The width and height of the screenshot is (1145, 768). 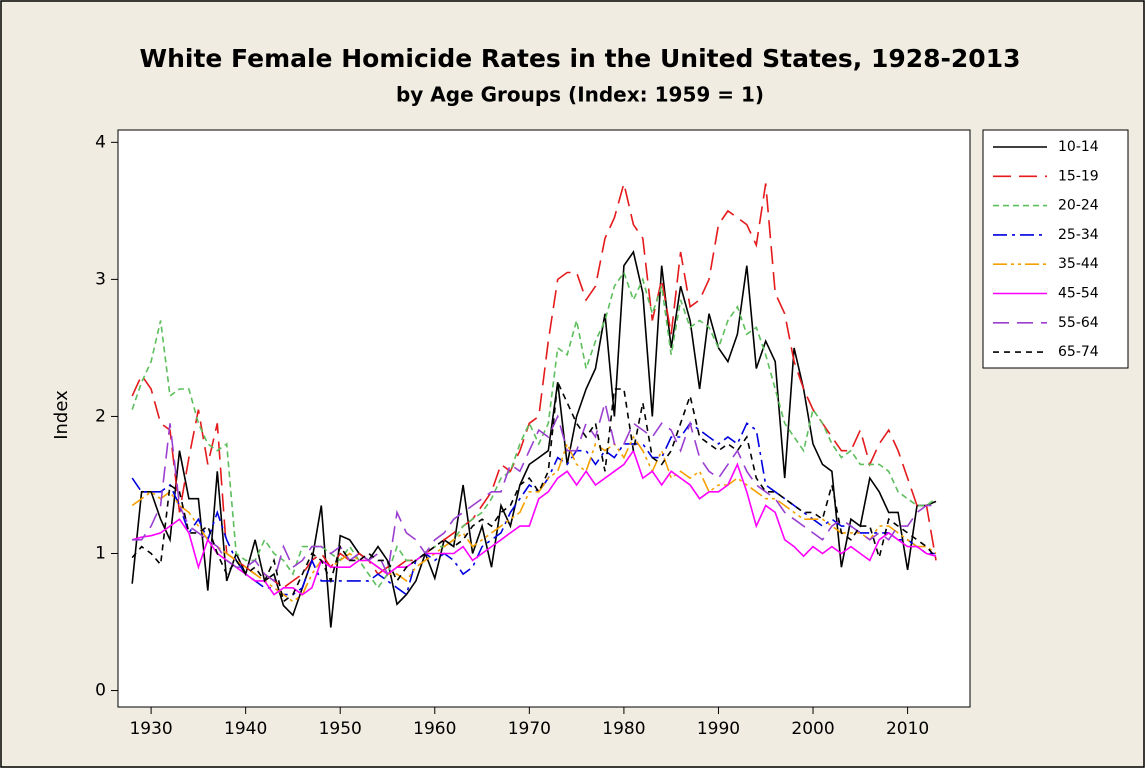 I want to click on x-tick-label: 2000, so click(x=812, y=729).